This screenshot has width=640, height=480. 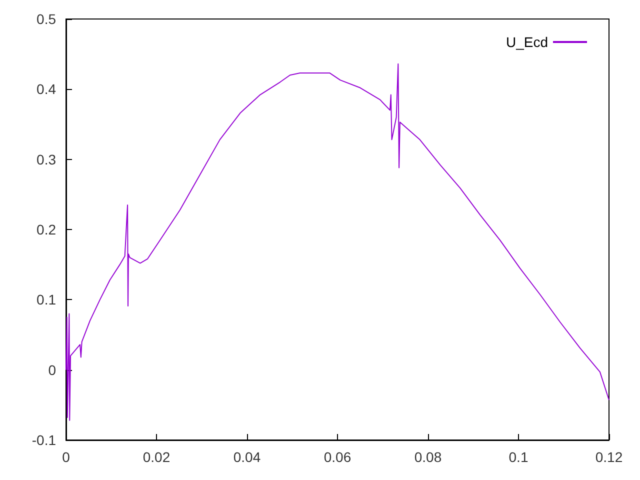 I want to click on x-tick-label: 0.02, so click(x=156, y=457).